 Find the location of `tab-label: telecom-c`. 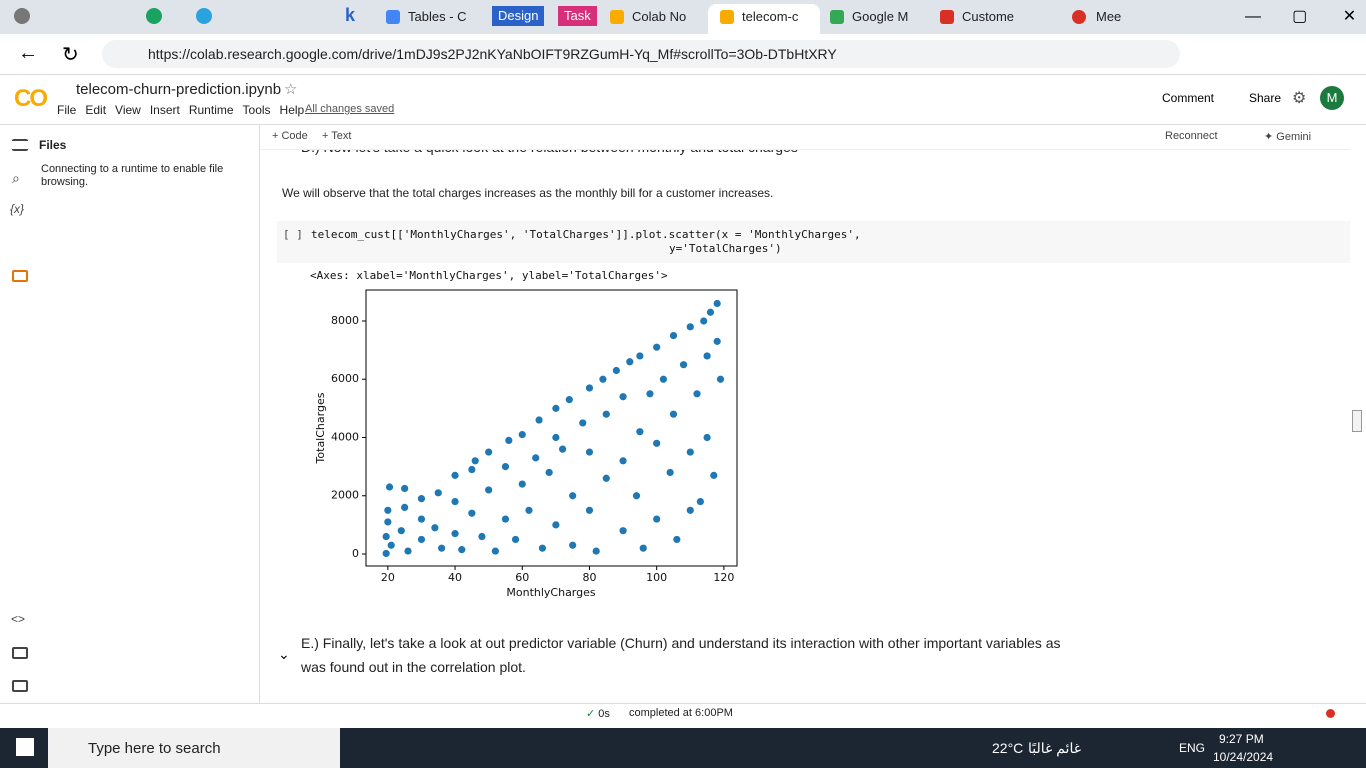

tab-label: telecom-c is located at coordinates (770, 16).